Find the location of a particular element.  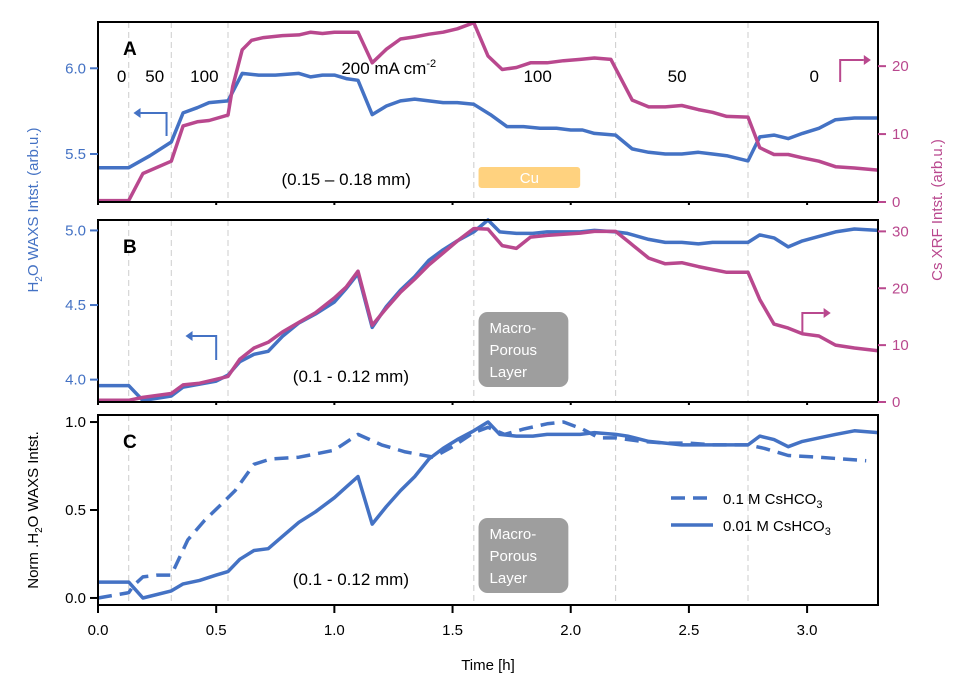

thickness-label: (0.15 – 0.18 mm) is located at coordinates (345, 179).